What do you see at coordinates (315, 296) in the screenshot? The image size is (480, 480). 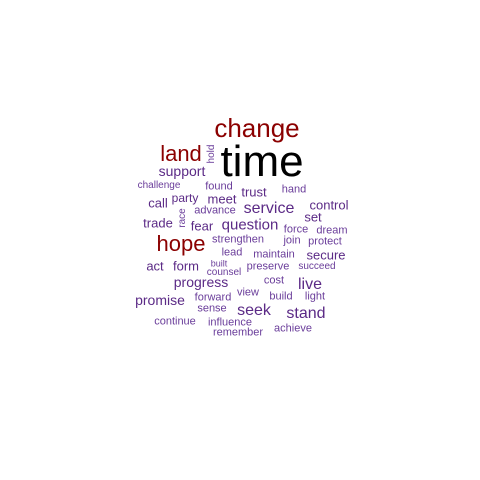 I see `word-light: light` at bounding box center [315, 296].